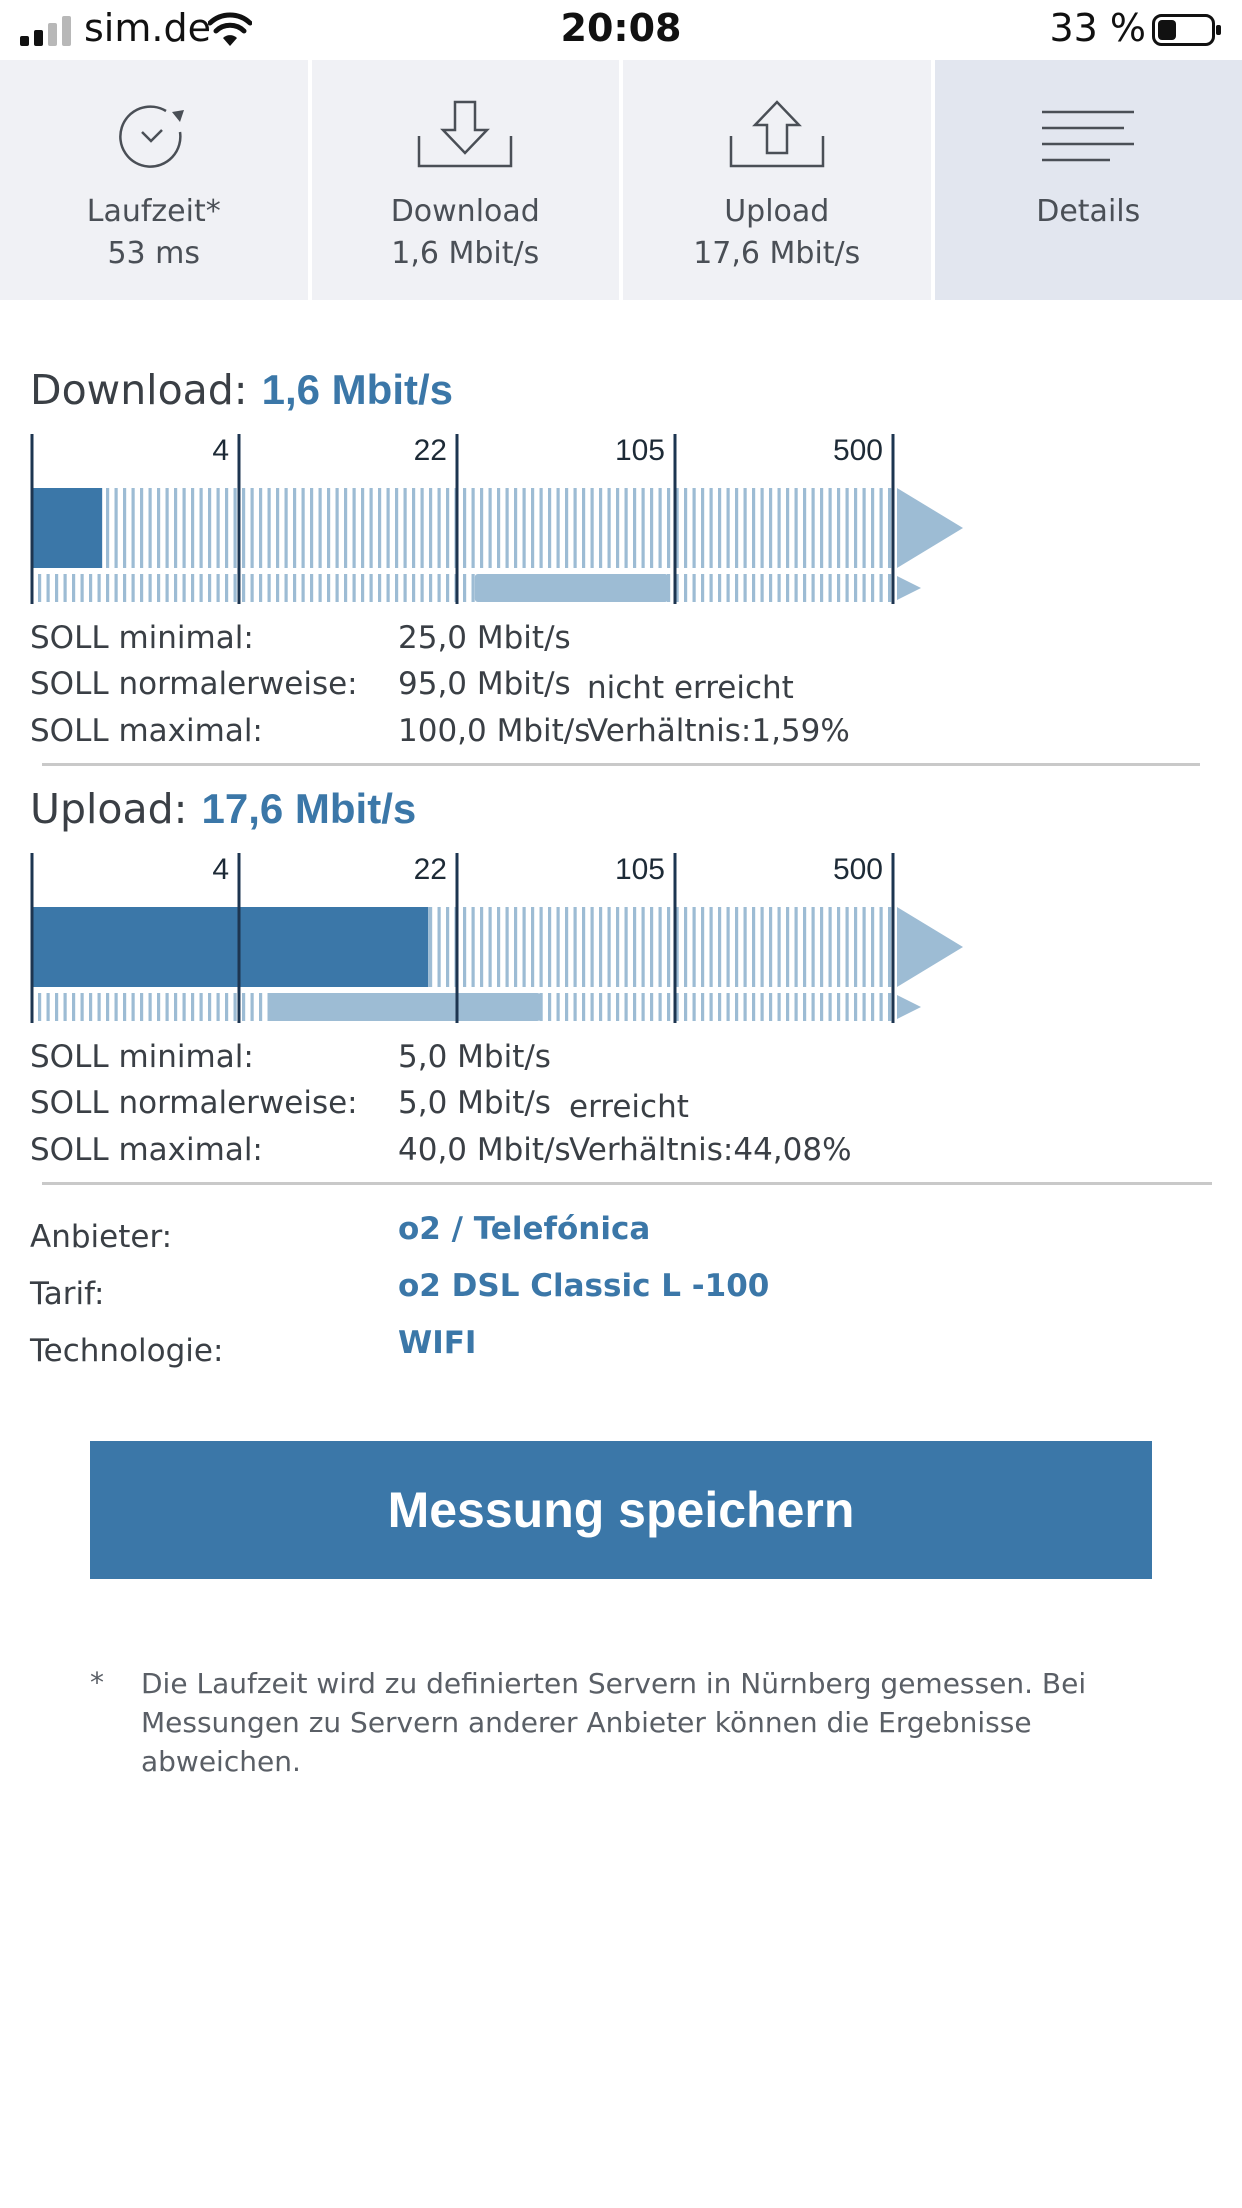  What do you see at coordinates (194, 684) in the screenshot?
I see `download-soll-norm-label: SOLL normalerweise:` at bounding box center [194, 684].